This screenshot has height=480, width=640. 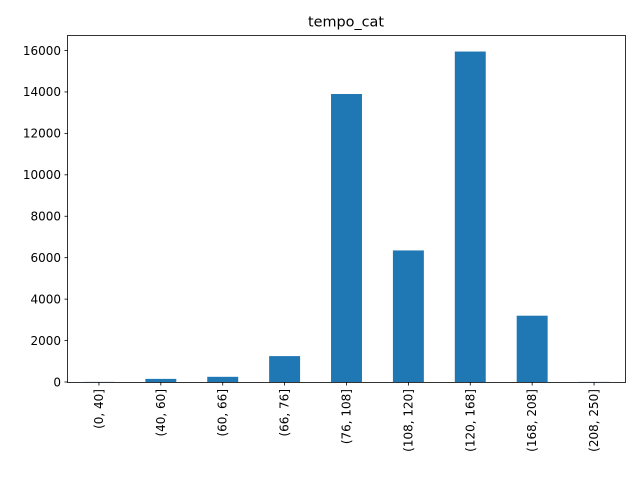 I want to click on y-tick-label: 4000, so click(x=45, y=299).